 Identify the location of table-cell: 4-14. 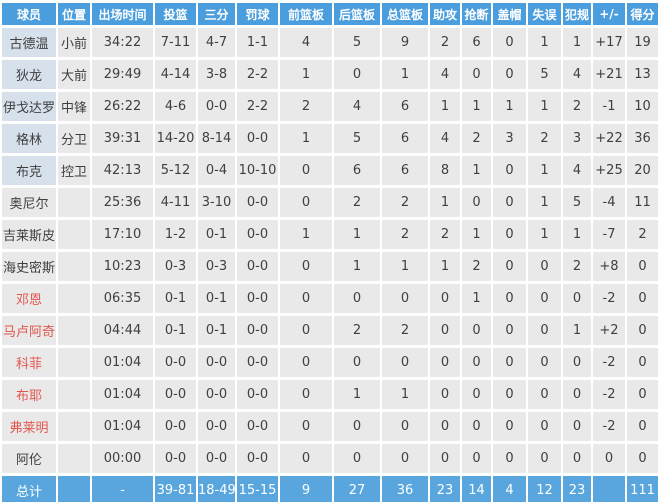
(175, 74).